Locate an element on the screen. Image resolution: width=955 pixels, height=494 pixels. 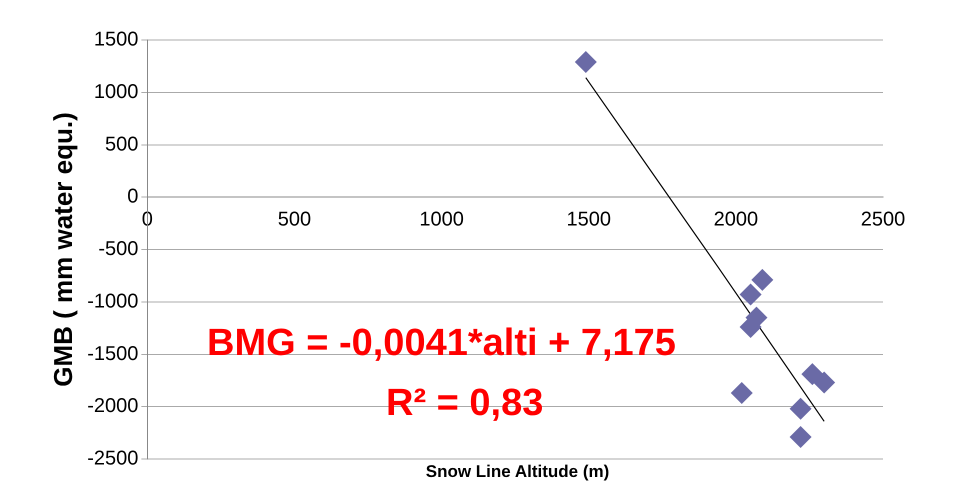
y-tick-label: 1000 is located at coordinates (116, 91).